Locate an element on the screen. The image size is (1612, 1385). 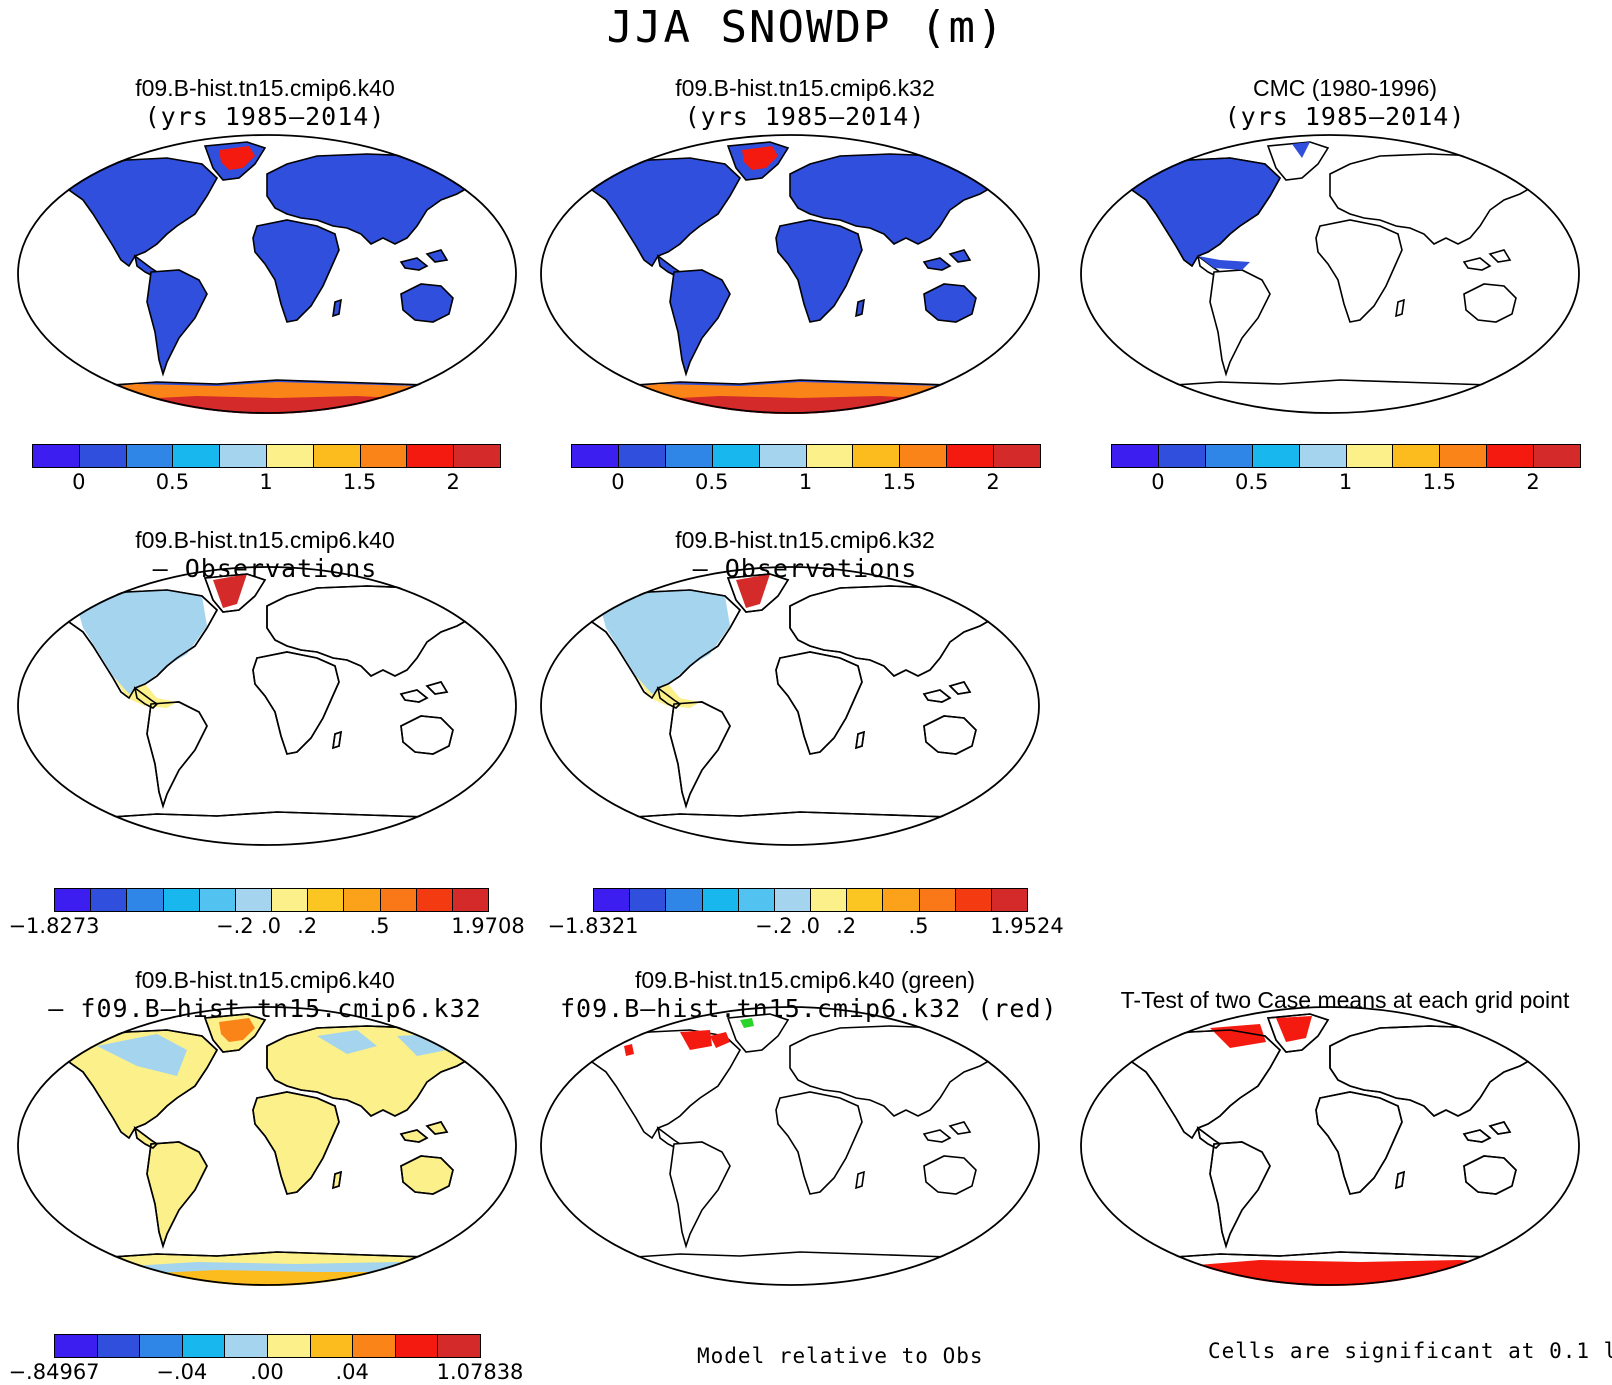
map-p7 is located at coordinates (790, 1146).